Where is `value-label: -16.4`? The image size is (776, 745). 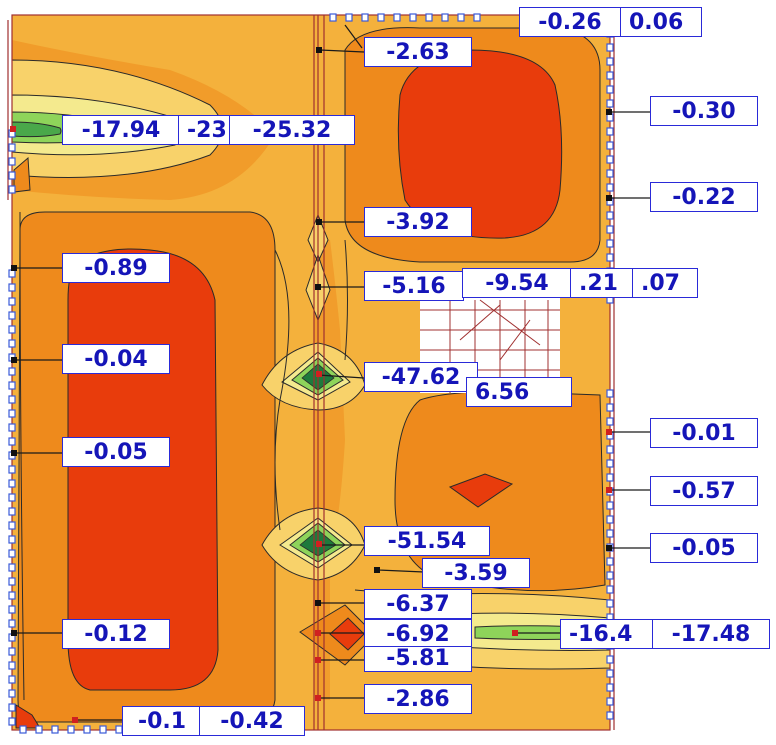
value-label: -16.4 is located at coordinates (607, 634).